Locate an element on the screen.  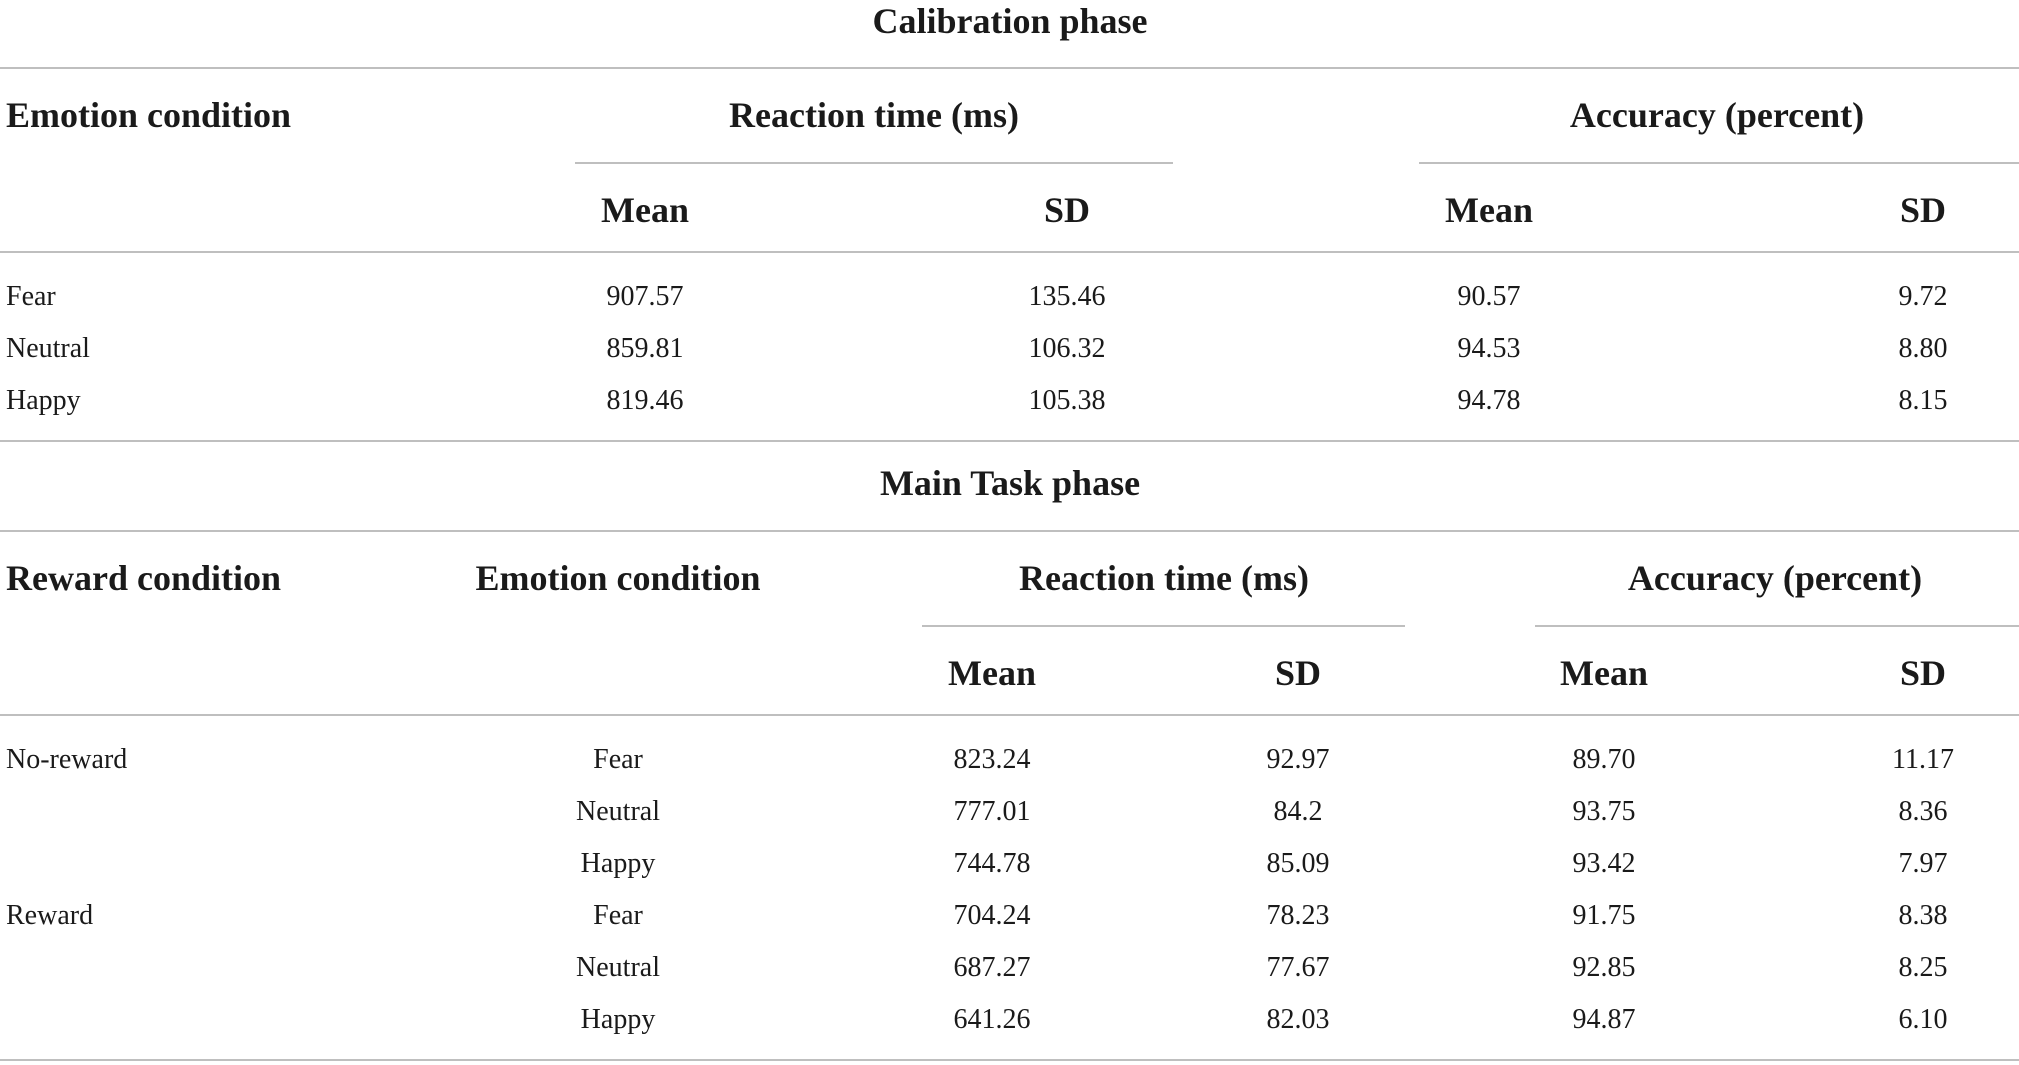
main-header-reaction-time: Reaction time (ms) is located at coordinates (1164, 578).